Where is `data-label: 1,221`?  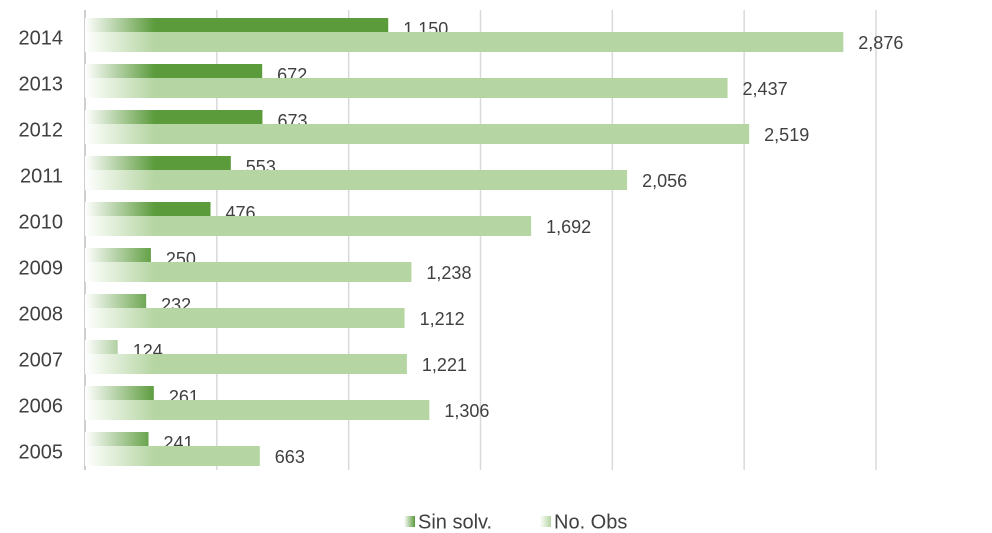 data-label: 1,221 is located at coordinates (444, 365).